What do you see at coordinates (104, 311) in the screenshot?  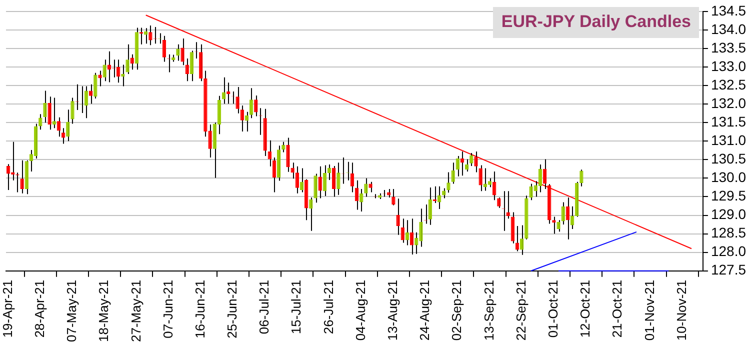 I see `x-tick-label: 18-May-21` at bounding box center [104, 311].